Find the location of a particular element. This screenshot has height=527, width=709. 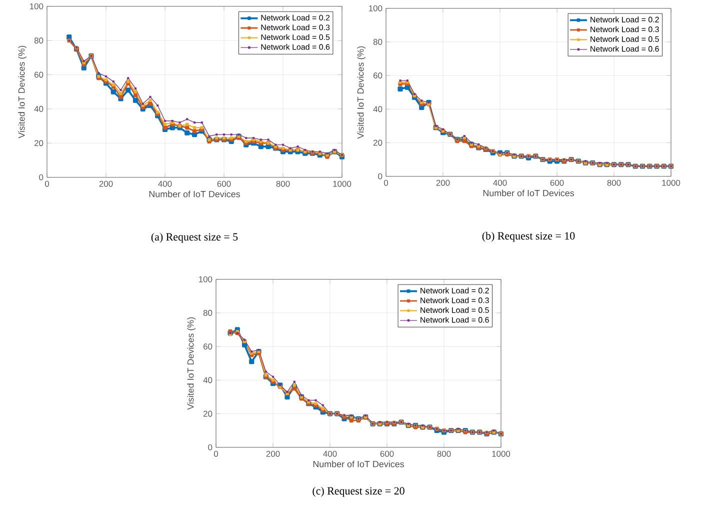

text: (b) Request size = 10 is located at coordinates (528, 237).